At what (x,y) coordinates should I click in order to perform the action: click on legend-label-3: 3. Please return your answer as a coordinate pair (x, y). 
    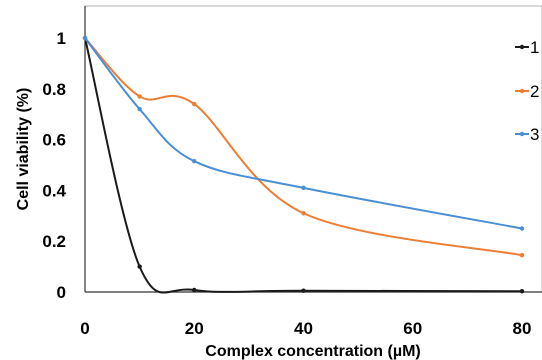
    Looking at the image, I should click on (534, 134).